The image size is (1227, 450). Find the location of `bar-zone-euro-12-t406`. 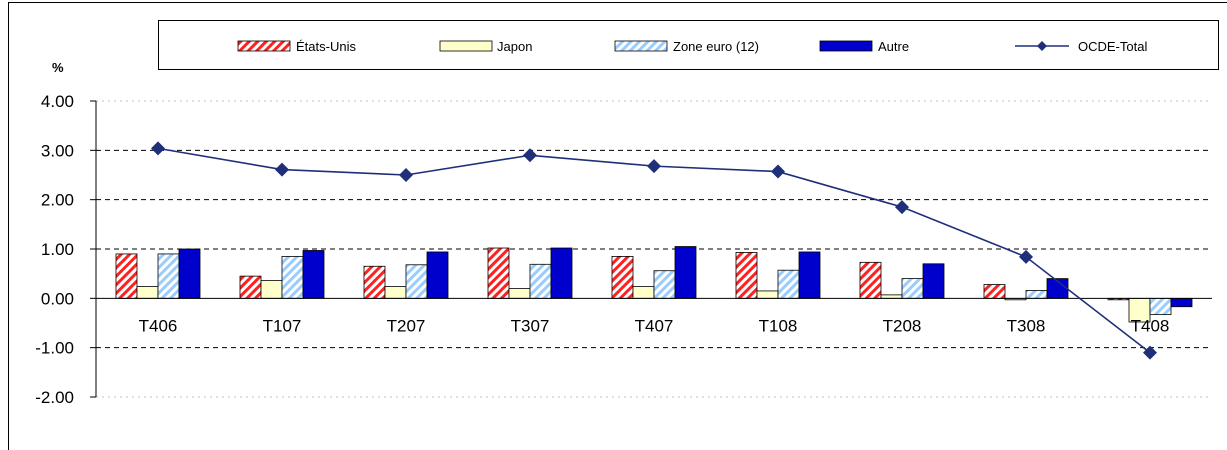

bar-zone-euro-12-t406 is located at coordinates (168, 276).